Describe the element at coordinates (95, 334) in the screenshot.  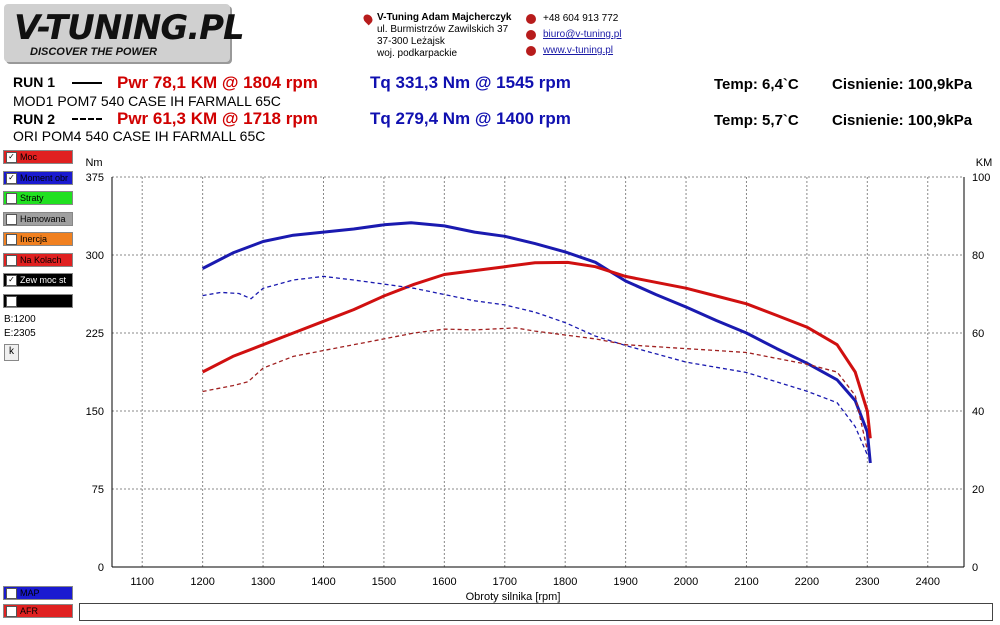
I see `y-left-tick-label: 225` at that location.